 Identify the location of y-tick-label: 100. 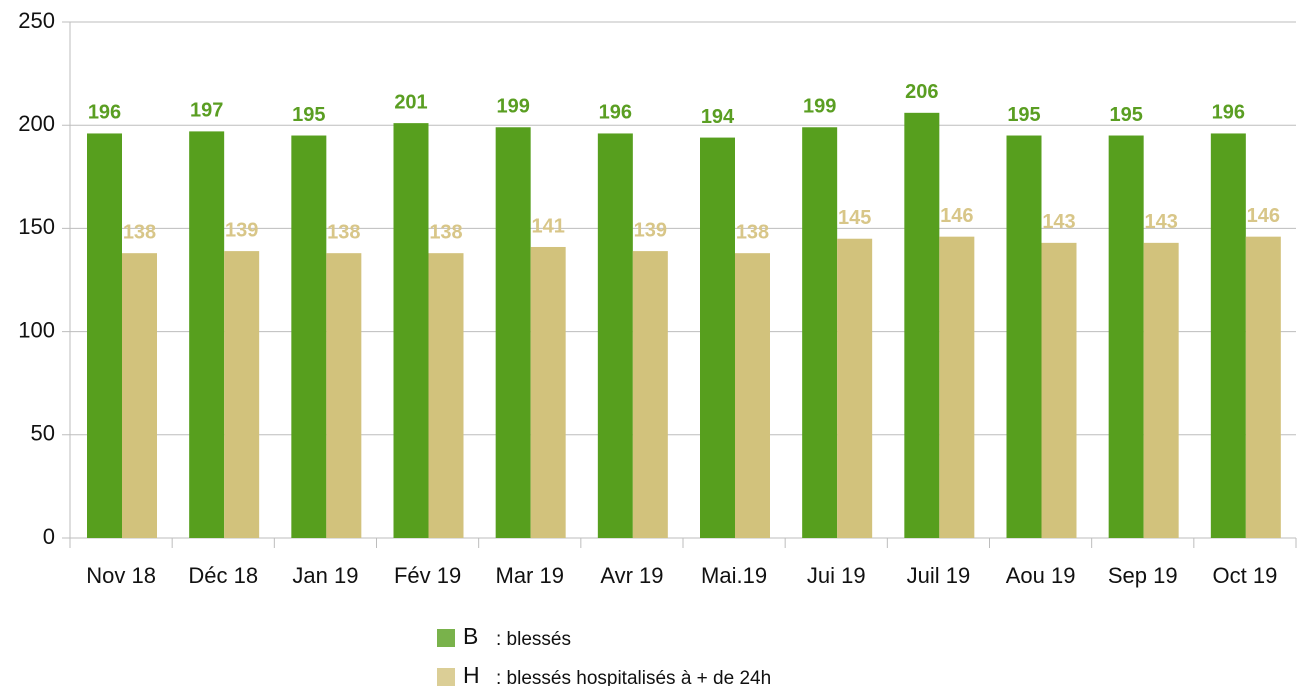
(36, 329).